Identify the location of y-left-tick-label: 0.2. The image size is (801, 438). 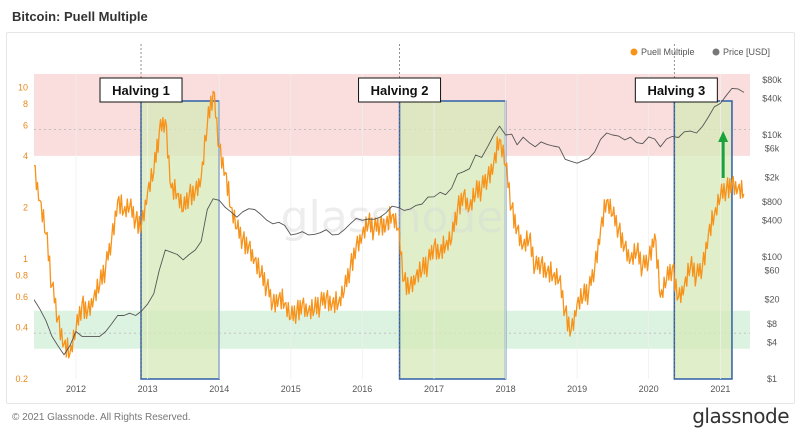
(21, 379).